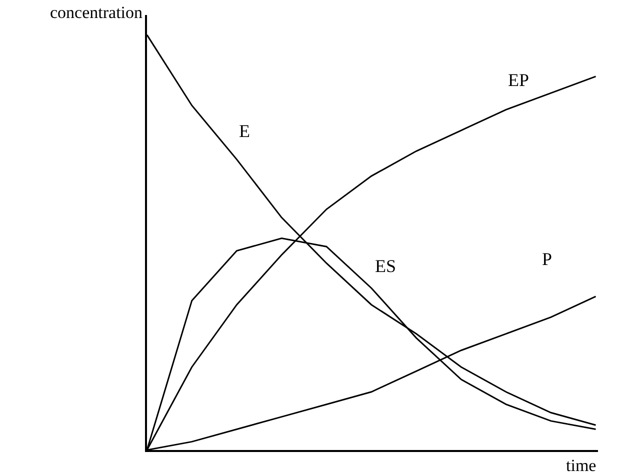 The height and width of the screenshot is (476, 642). What do you see at coordinates (97, 12) in the screenshot?
I see `y-axis-title: concentration` at bounding box center [97, 12].